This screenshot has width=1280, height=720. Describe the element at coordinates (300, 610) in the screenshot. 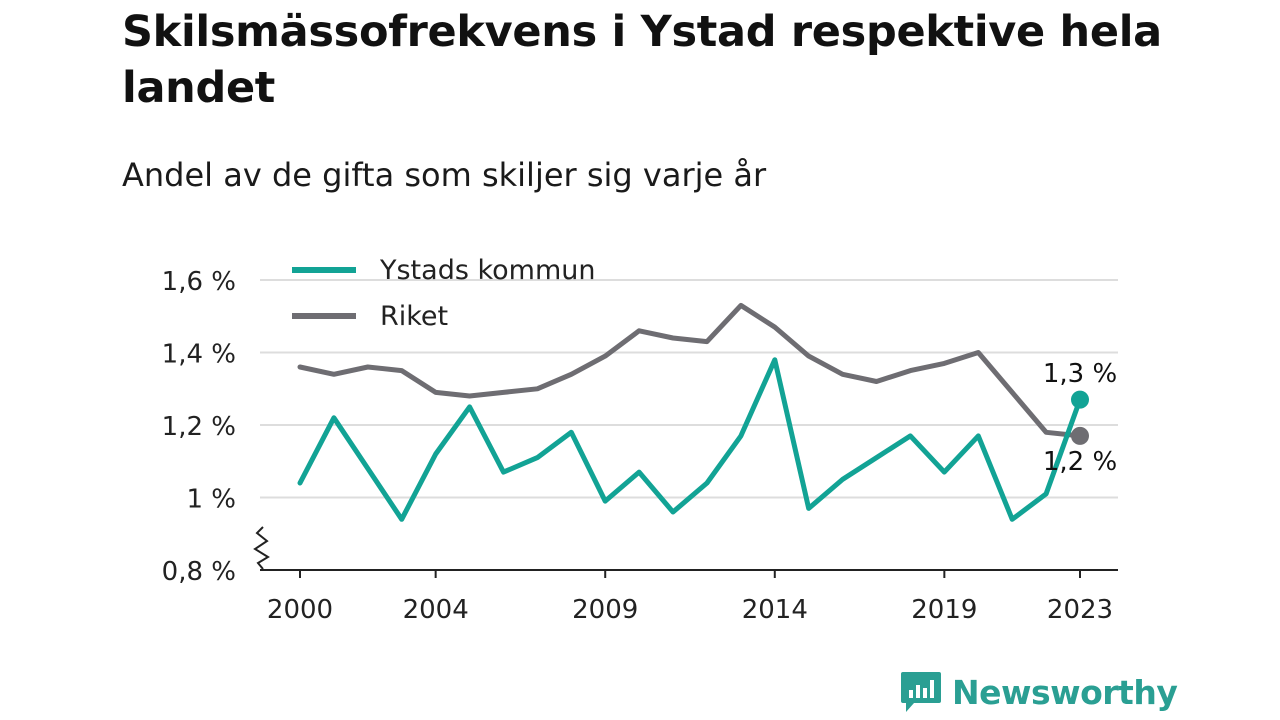

I see `x-tick-label: 2000` at that location.